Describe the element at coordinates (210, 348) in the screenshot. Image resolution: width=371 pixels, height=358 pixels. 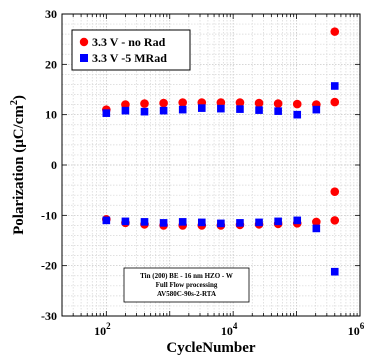
I see `x-axis-title: CycleNumber` at that location.